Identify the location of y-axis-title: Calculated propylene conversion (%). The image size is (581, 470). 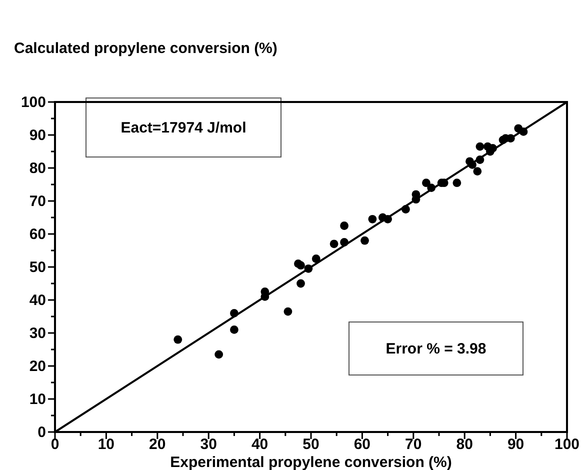
(146, 48).